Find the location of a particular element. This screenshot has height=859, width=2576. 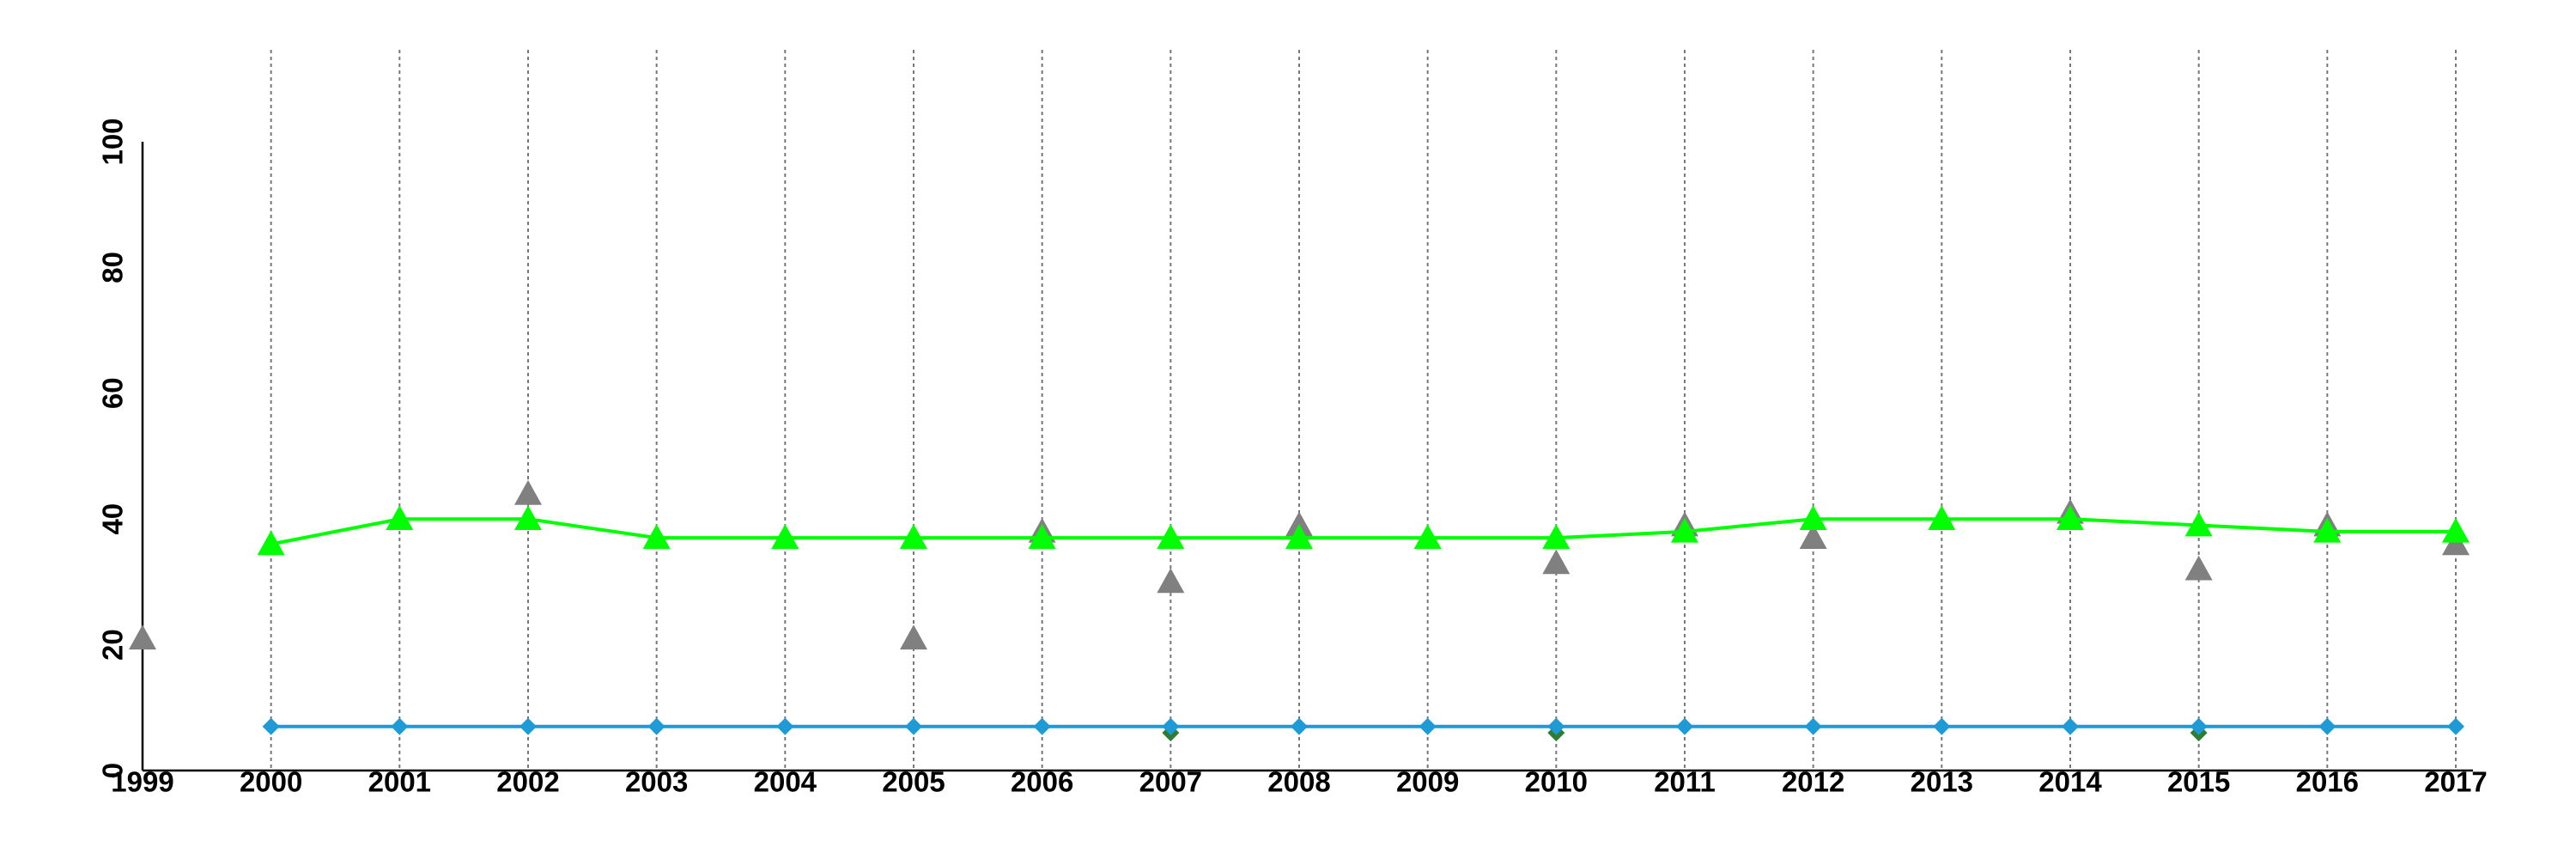

series-line is located at coordinates (1363, 531).